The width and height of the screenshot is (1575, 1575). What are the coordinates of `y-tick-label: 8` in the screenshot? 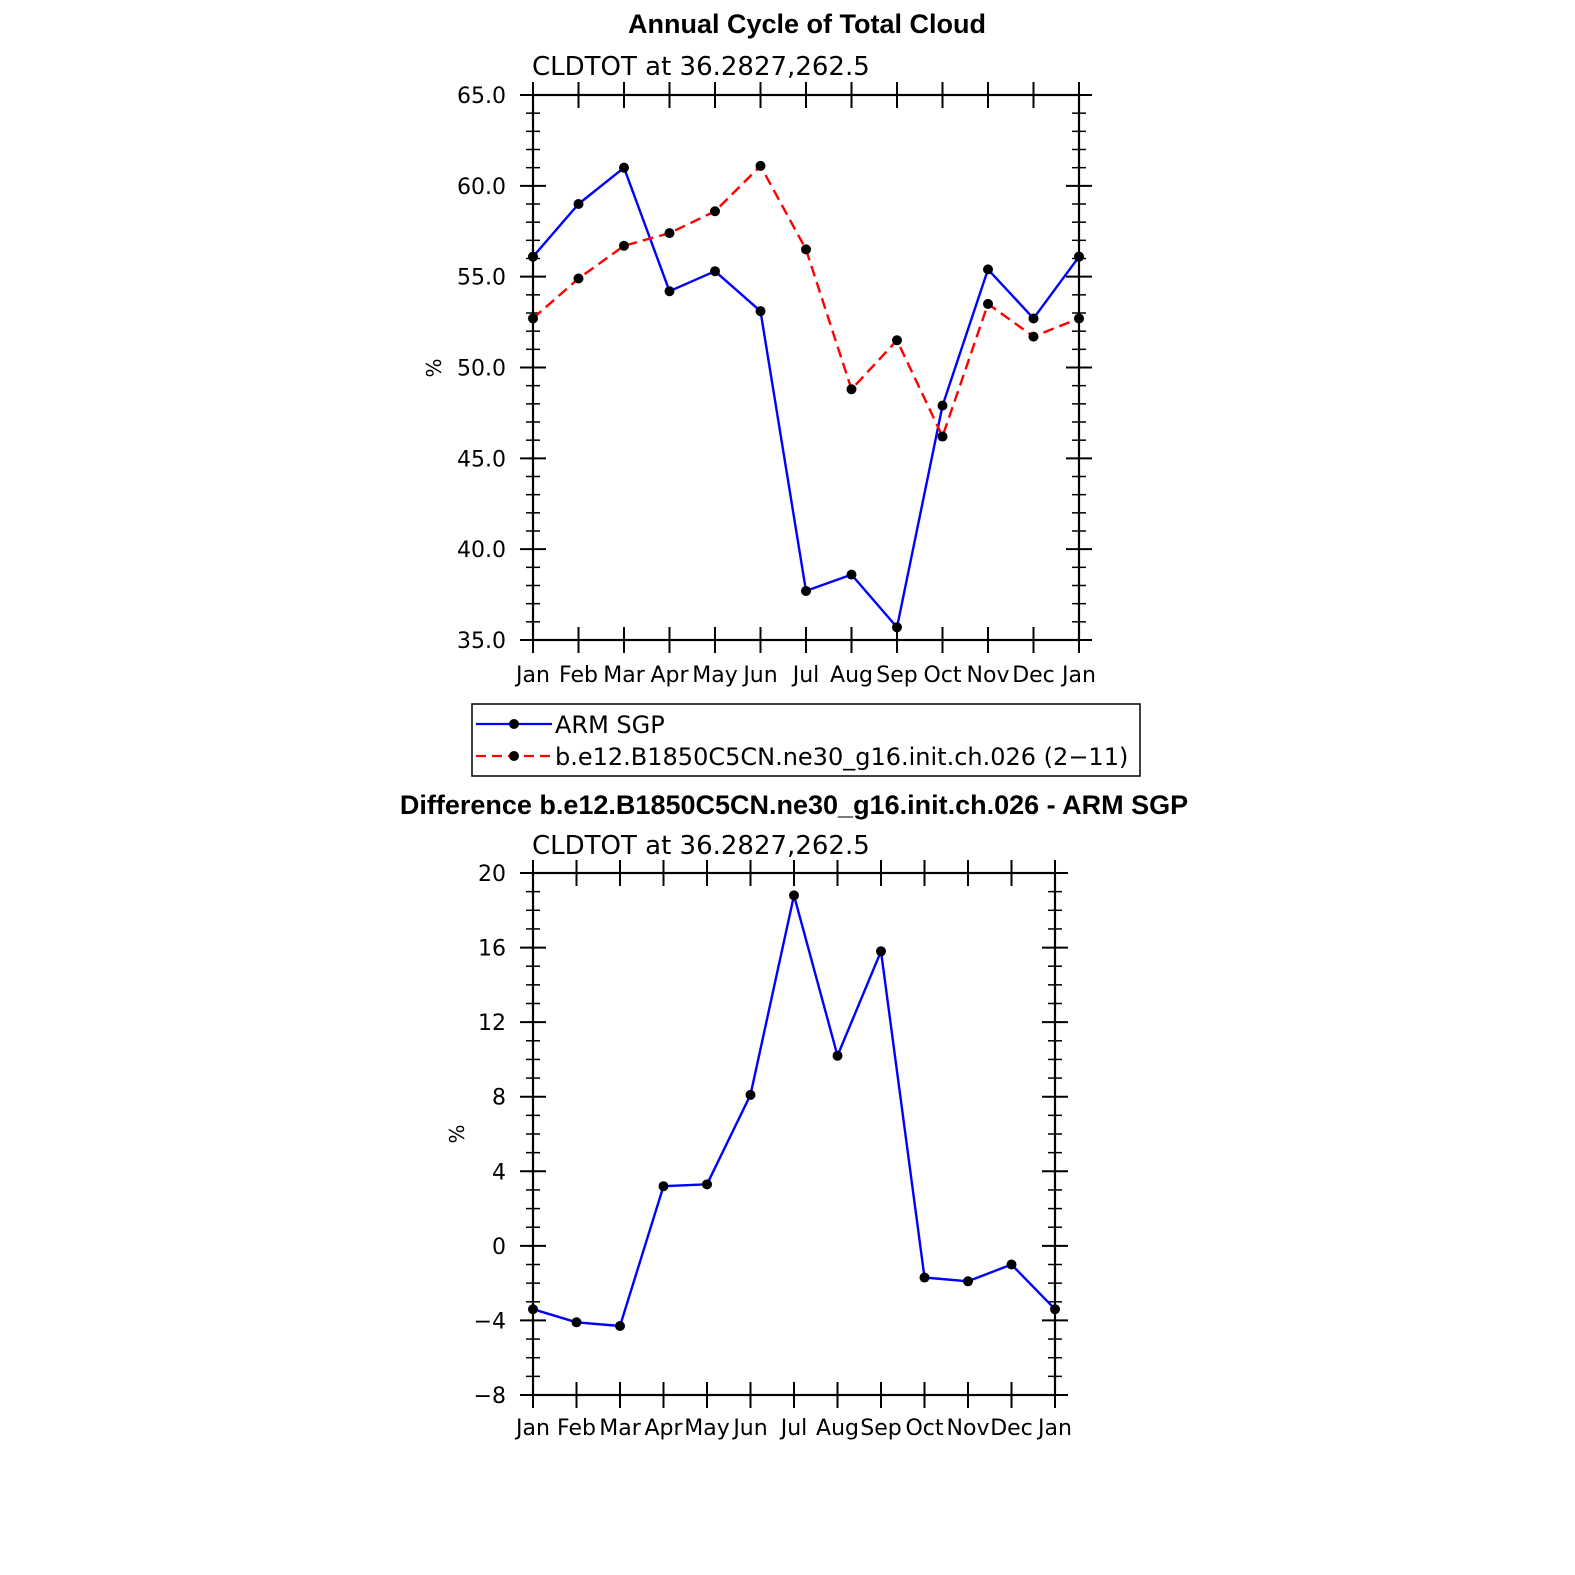 It's located at (499, 1098).